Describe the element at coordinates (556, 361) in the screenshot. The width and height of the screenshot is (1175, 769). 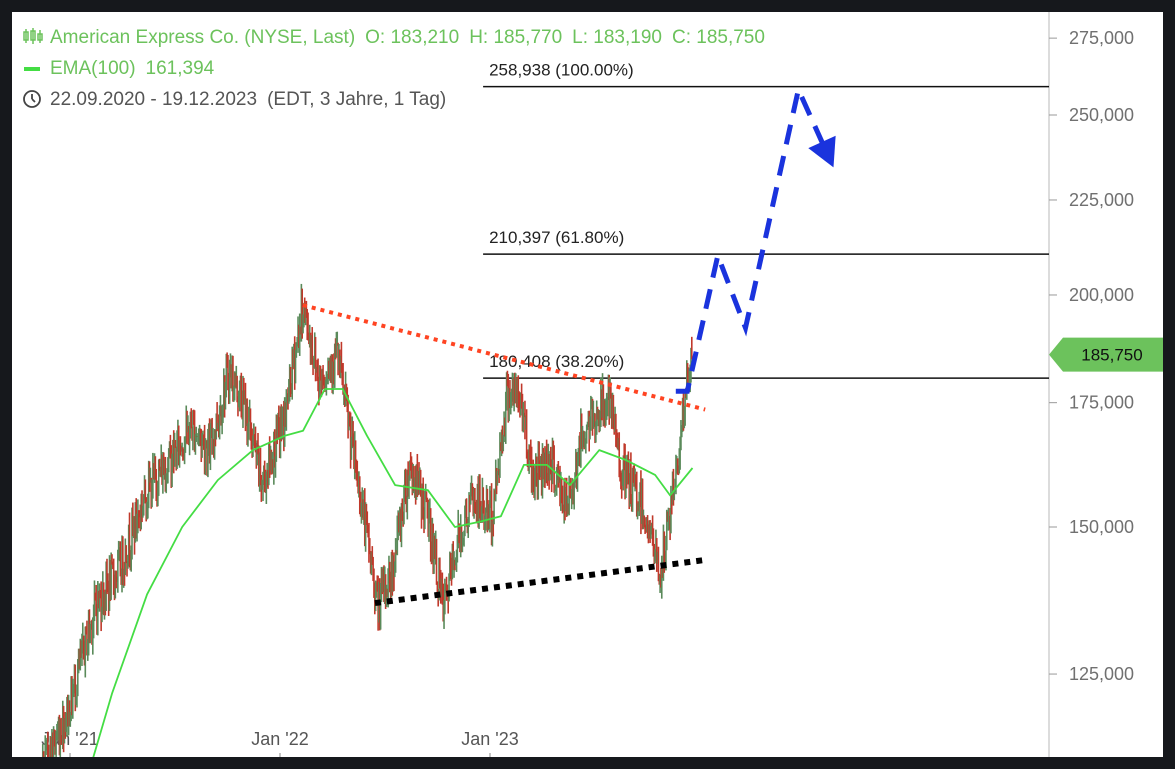
I see `fib-level-label: 180,408 (38.20%)` at that location.